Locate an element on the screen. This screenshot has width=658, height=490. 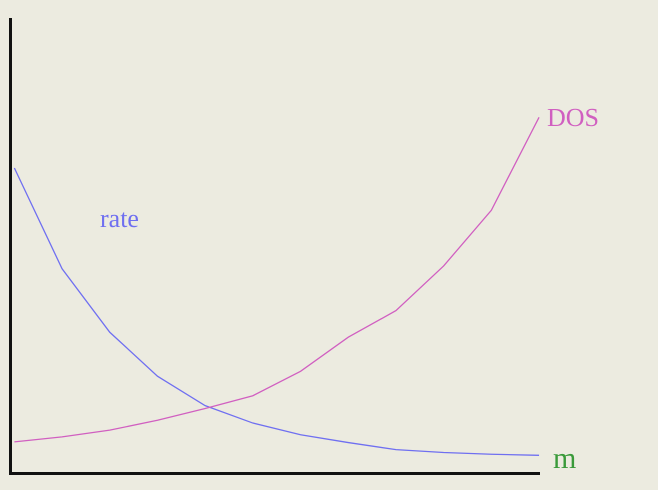
series-label: rate is located at coordinates (119, 218).